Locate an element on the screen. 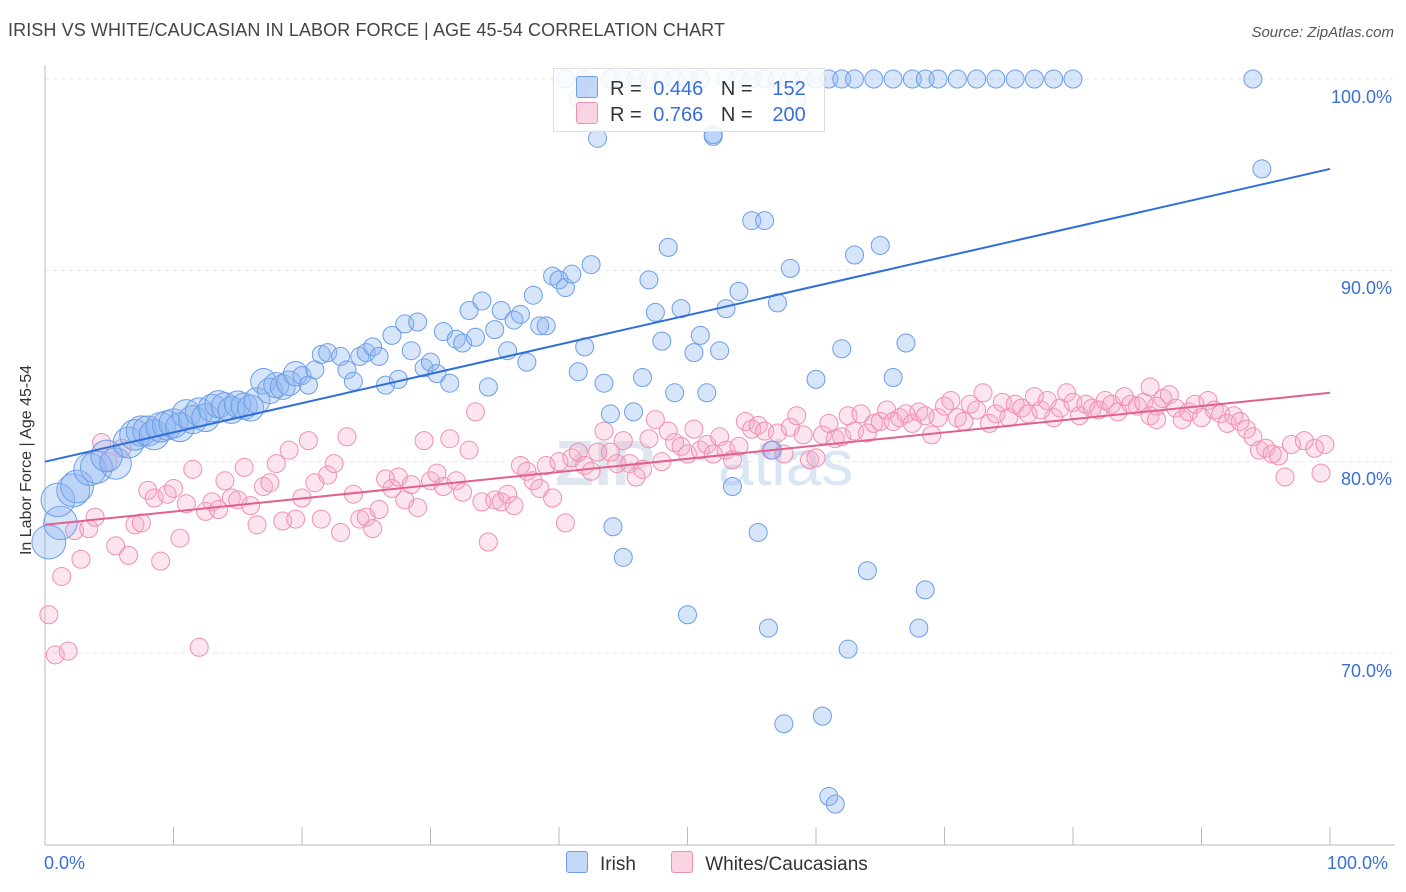  y-axis-label: In Labor Force | Age 45-54 is located at coordinates (26, 460).